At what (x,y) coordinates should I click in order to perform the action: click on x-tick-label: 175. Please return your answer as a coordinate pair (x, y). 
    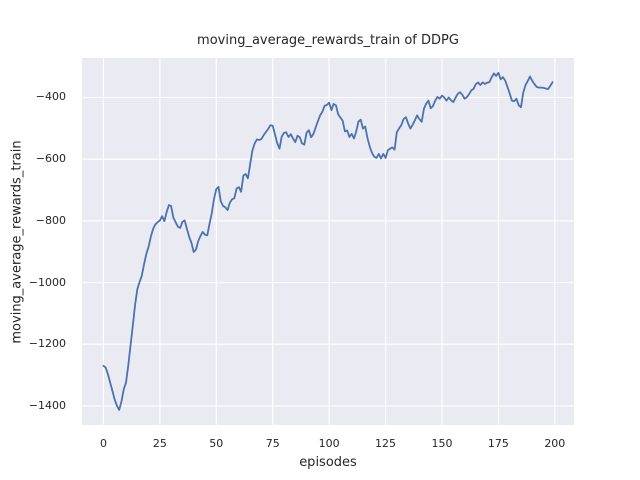
    Looking at the image, I should click on (498, 443).